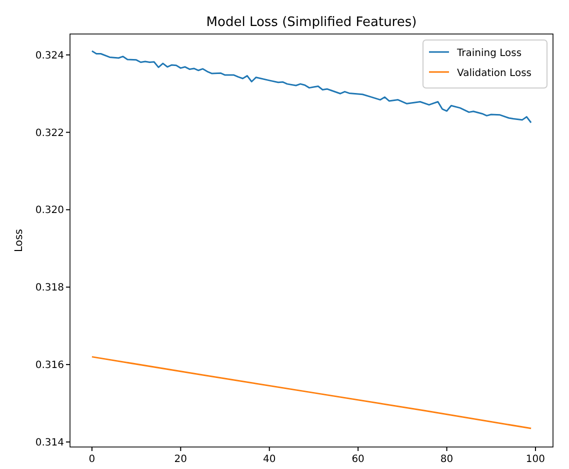 The image size is (569, 469). Describe the element at coordinates (49, 442) in the screenshot. I see `y-tick-label: 0.314` at that location.